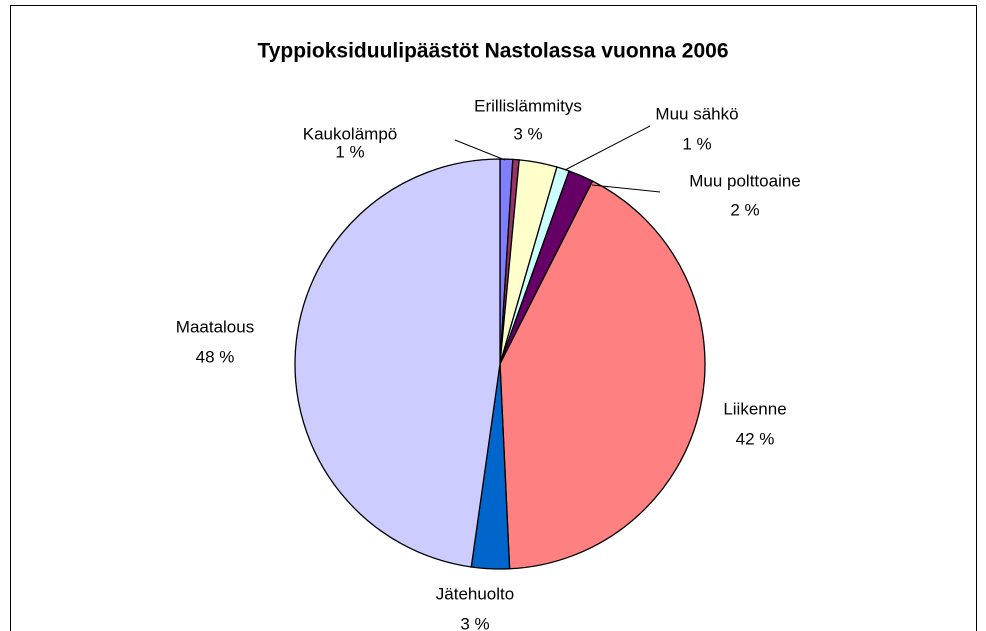  I want to click on slice-value-label: 42 %, so click(755, 438).